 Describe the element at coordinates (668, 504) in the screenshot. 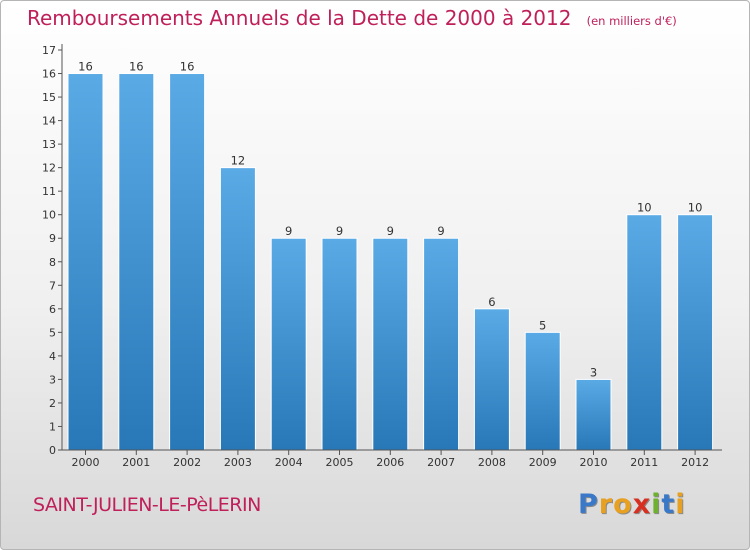

I see `logo-letter: t` at that location.